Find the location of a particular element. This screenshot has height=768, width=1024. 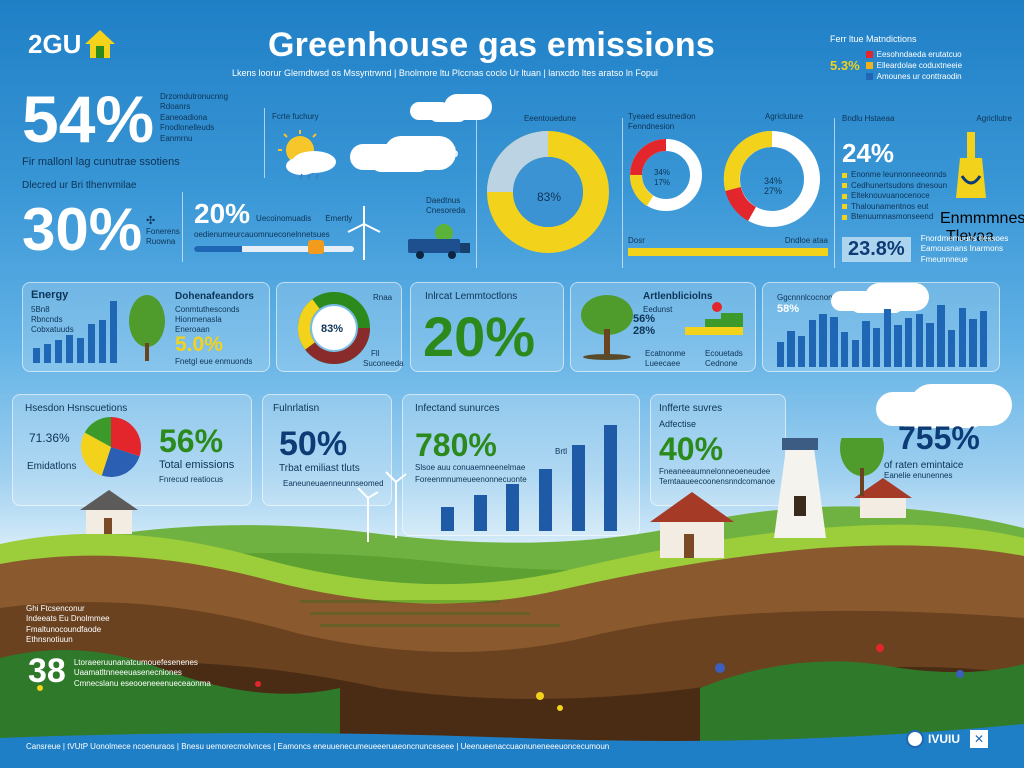

agri-box-item: Thalounamentnos eut is located at coordinates (927, 207).